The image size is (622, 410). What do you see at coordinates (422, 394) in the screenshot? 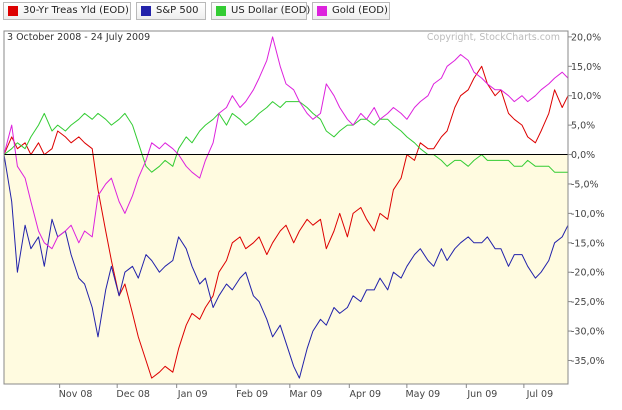
I see `x-tick-label: May 09` at bounding box center [422, 394].